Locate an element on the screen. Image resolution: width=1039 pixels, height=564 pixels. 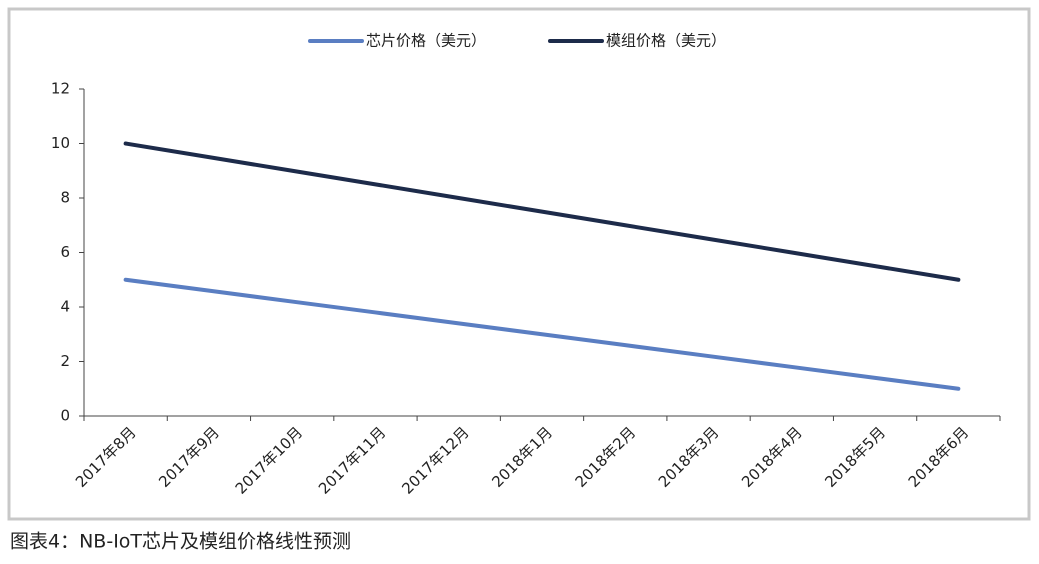
y-tick-label: 8 is located at coordinates (65, 198).